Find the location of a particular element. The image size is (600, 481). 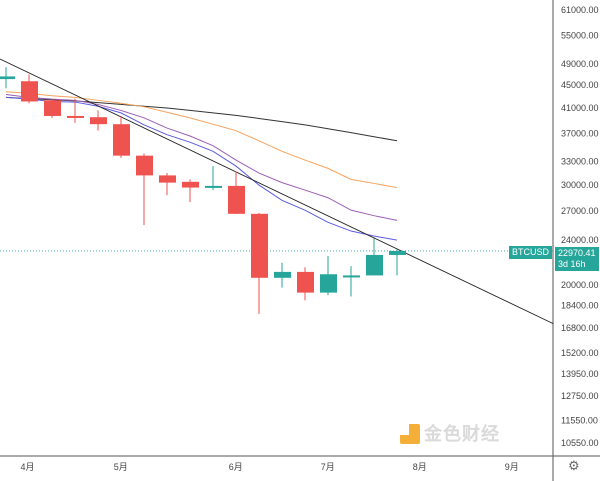

y-tick-label: 16800.00 is located at coordinates (580, 328).